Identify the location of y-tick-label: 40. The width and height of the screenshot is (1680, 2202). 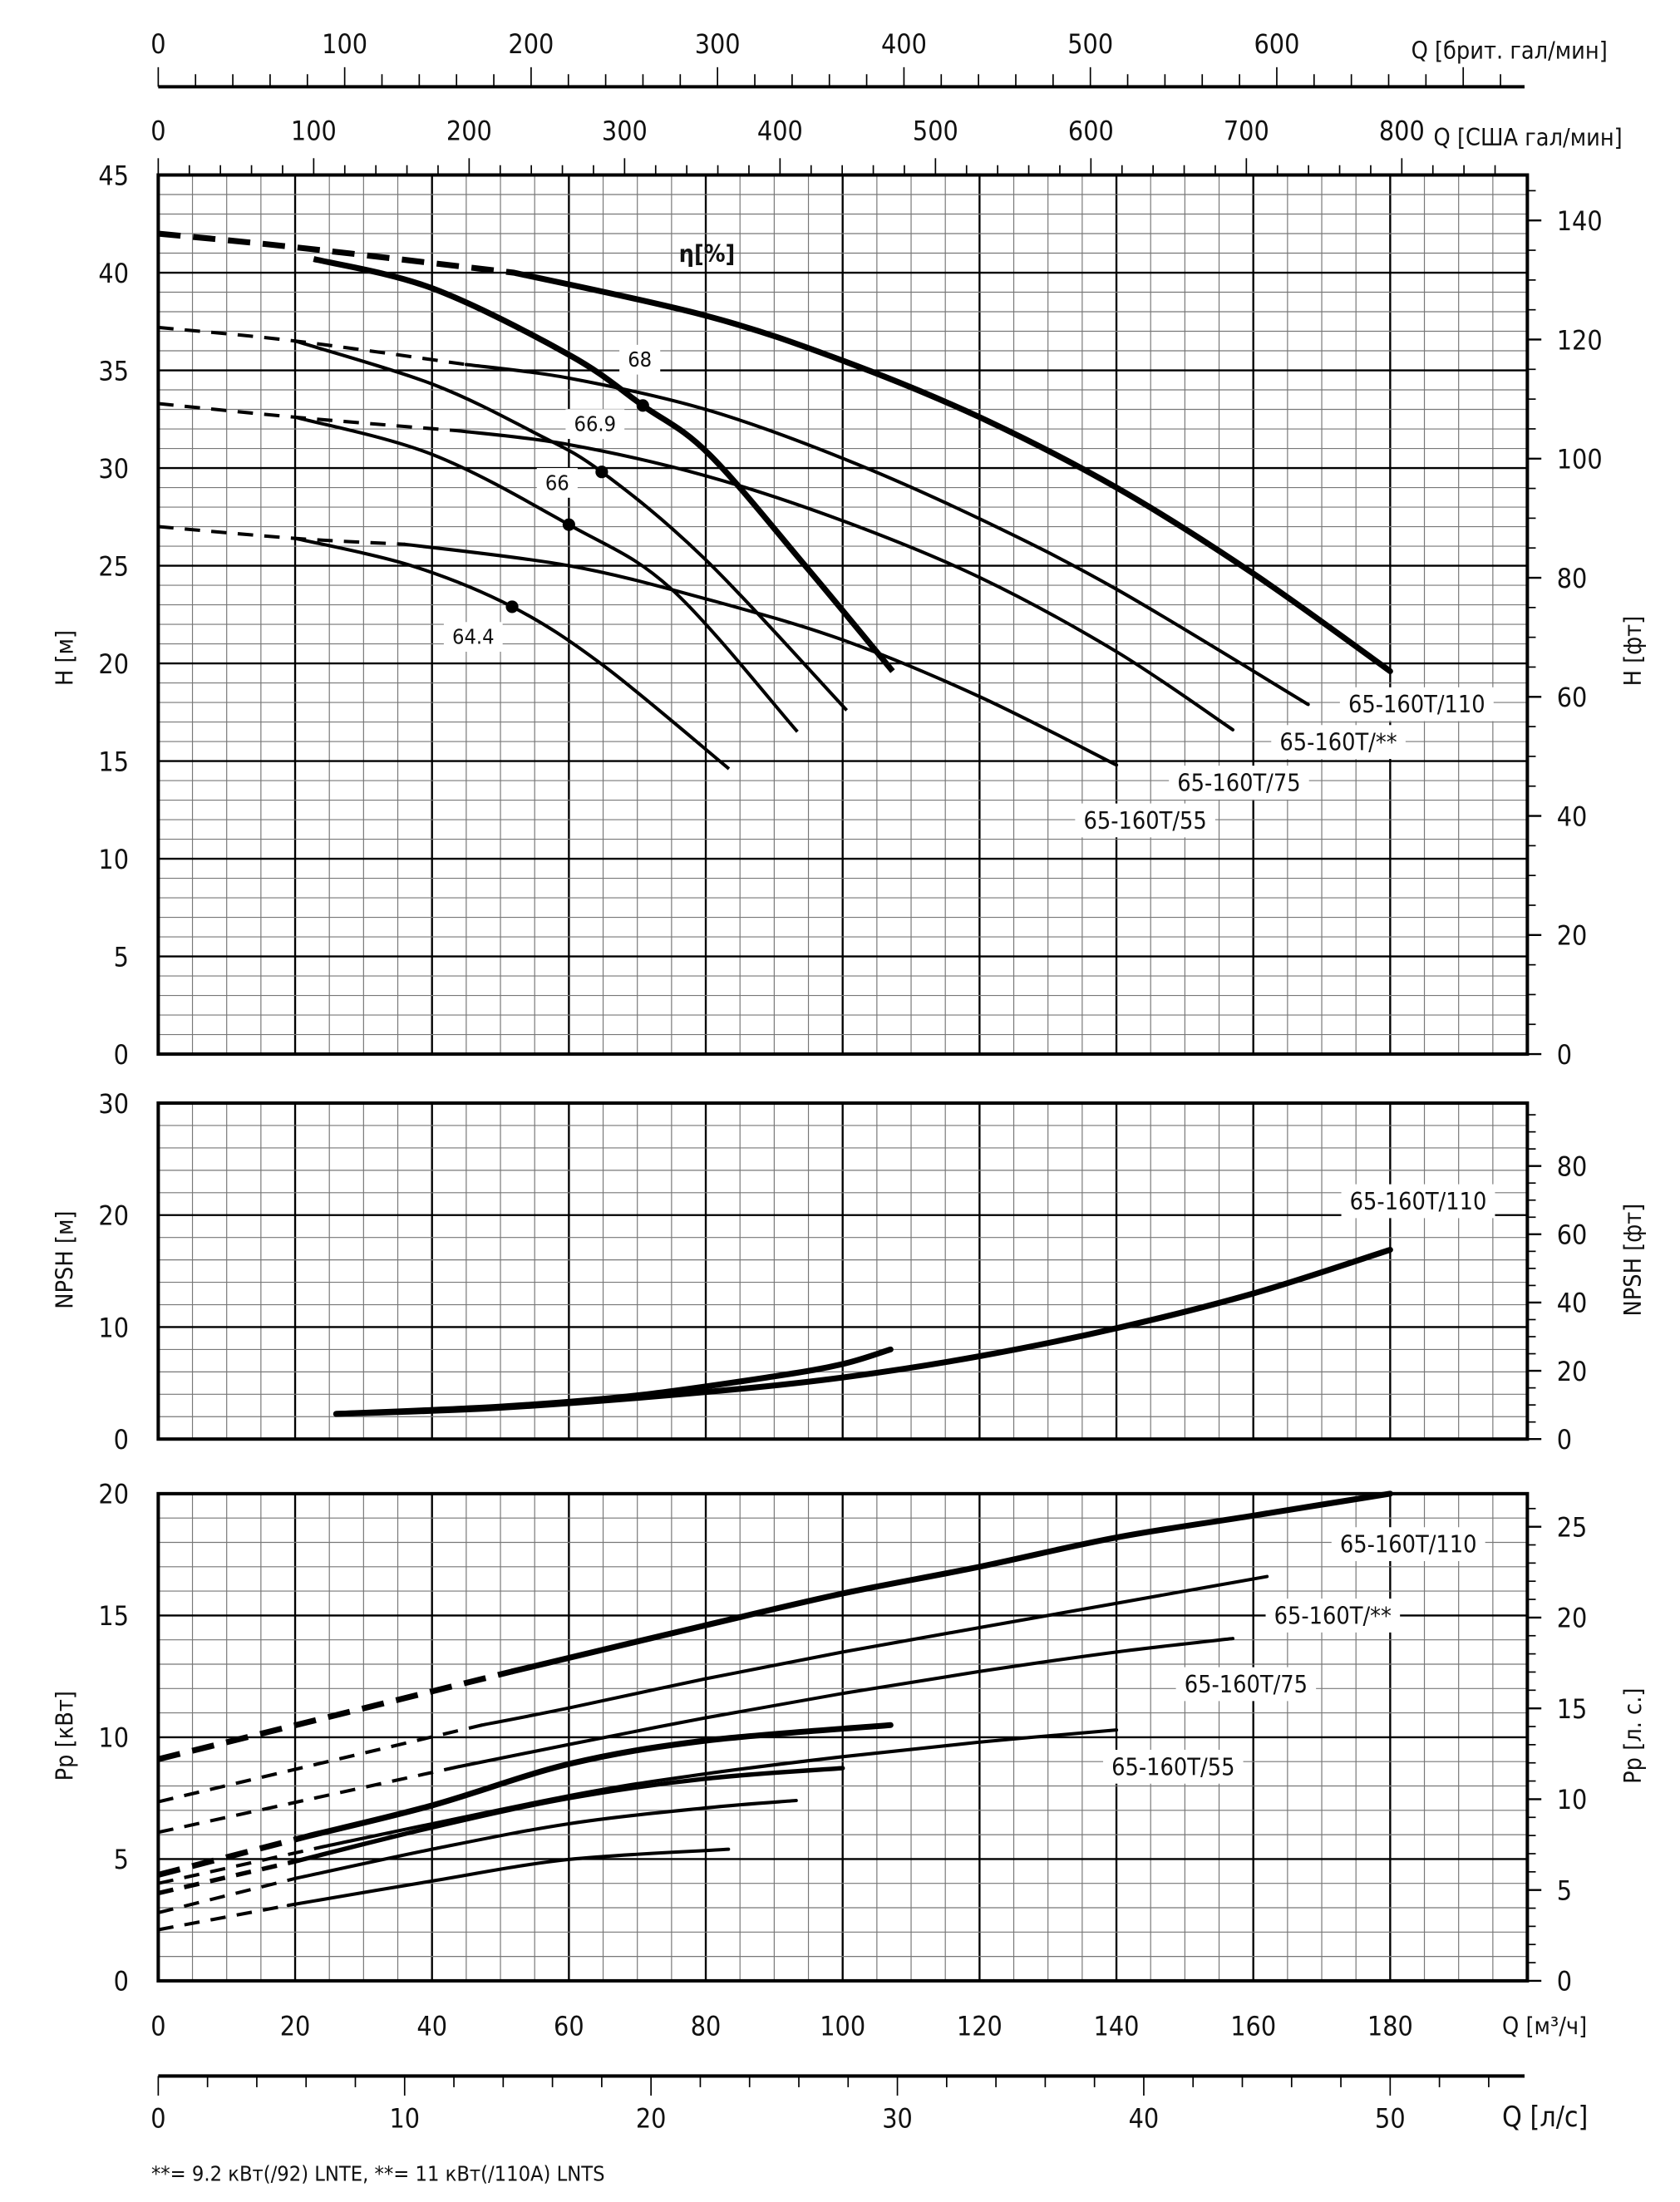
(113, 273).